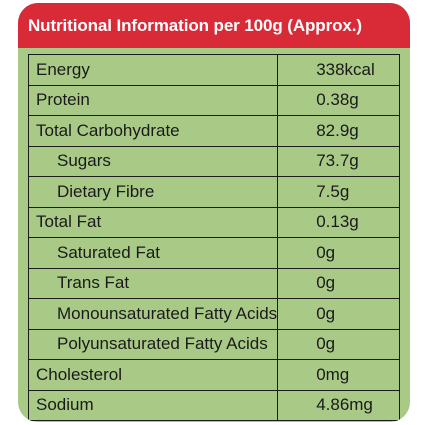 This screenshot has height=425, width=425. I want to click on nutrient-value: 0.13g, so click(338, 222).